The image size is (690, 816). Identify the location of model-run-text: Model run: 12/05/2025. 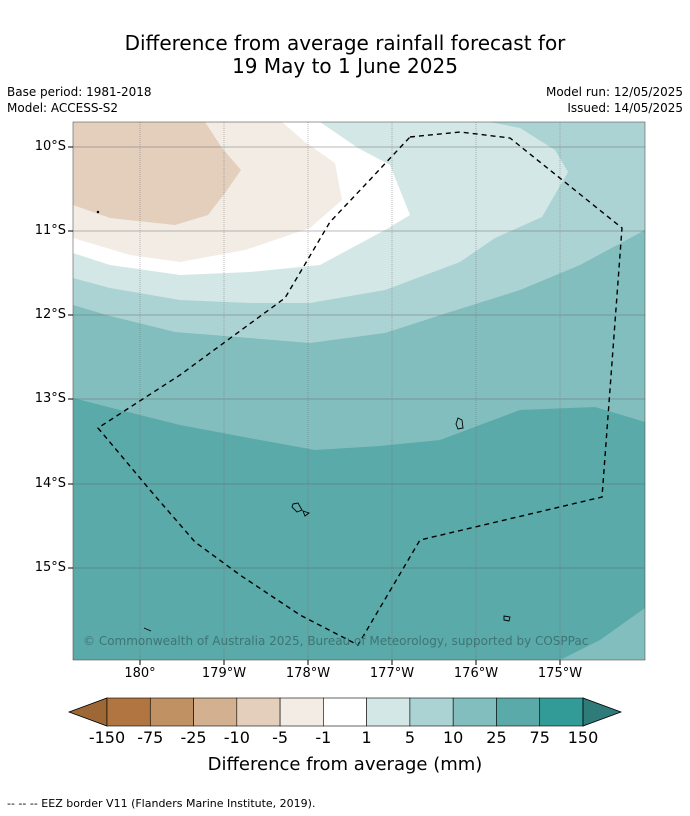
(614, 92).